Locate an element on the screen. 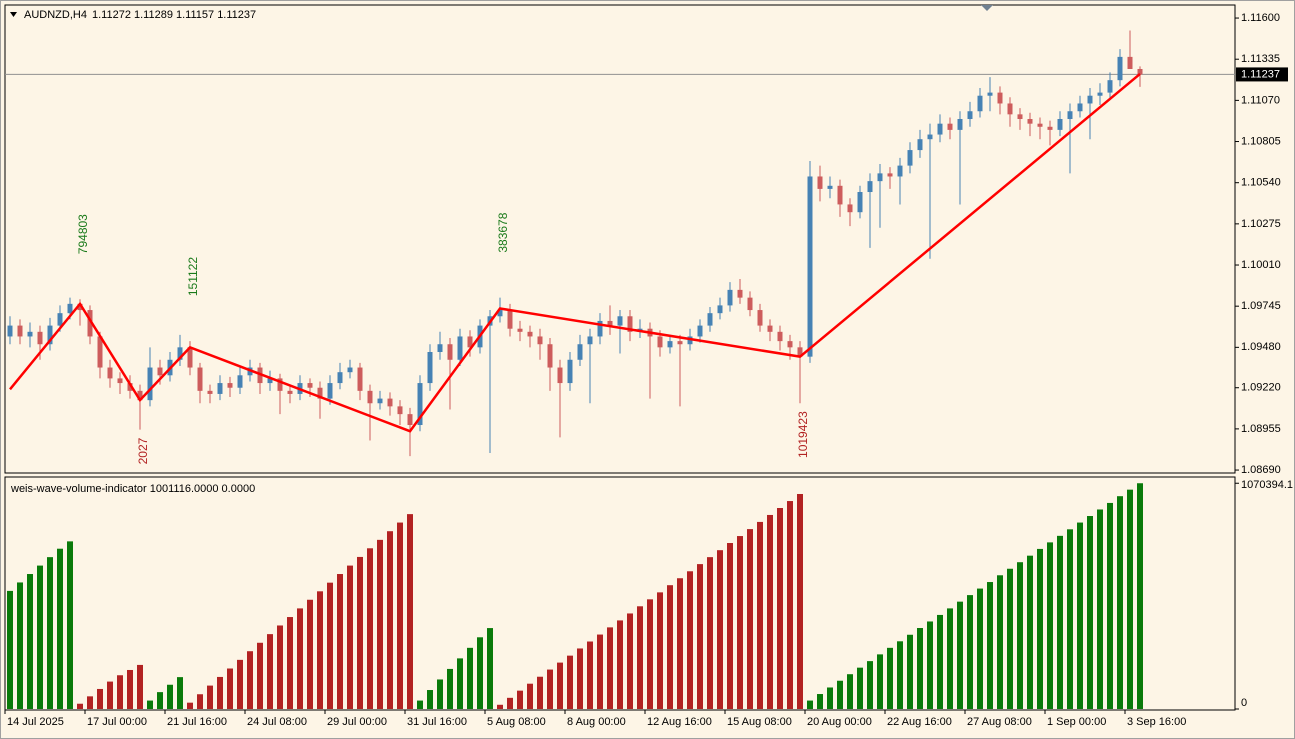 This screenshot has height=739, width=1295. y-tick-label: 1.08955 is located at coordinates (1261, 429).